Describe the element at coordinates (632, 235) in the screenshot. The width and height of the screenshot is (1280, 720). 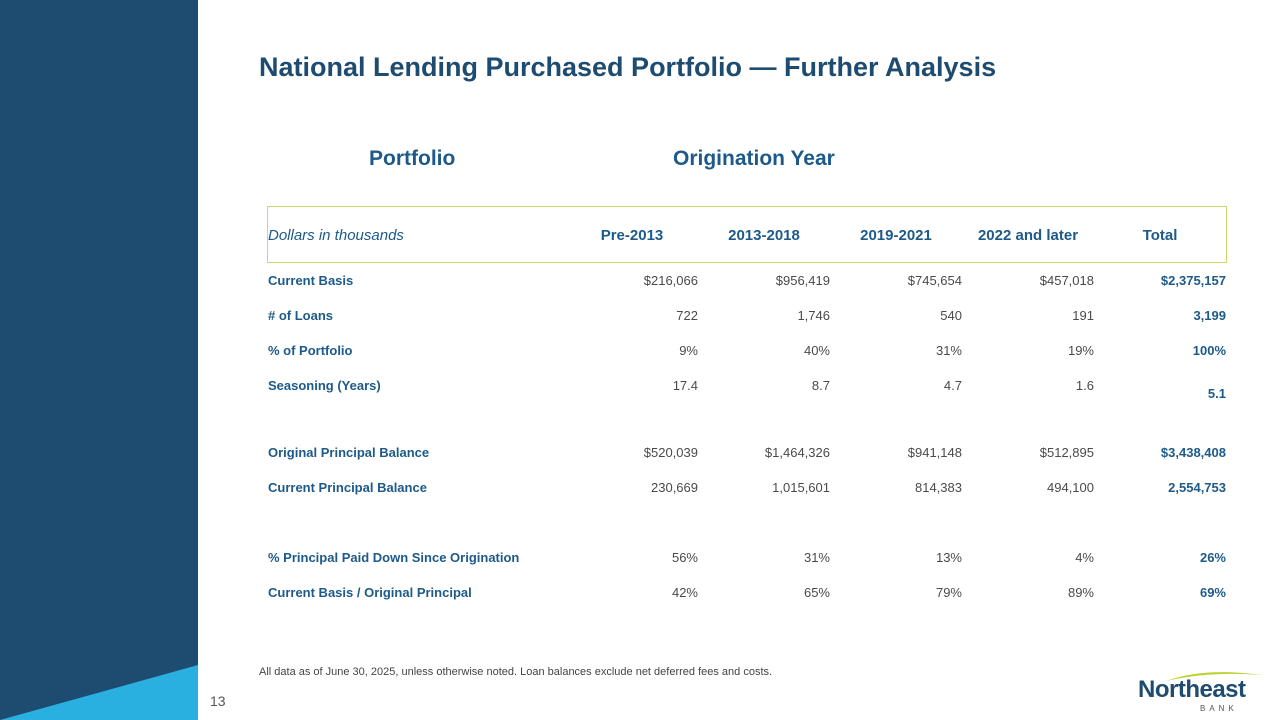
I see `column-header-pre-2013: Pre-2013` at that location.